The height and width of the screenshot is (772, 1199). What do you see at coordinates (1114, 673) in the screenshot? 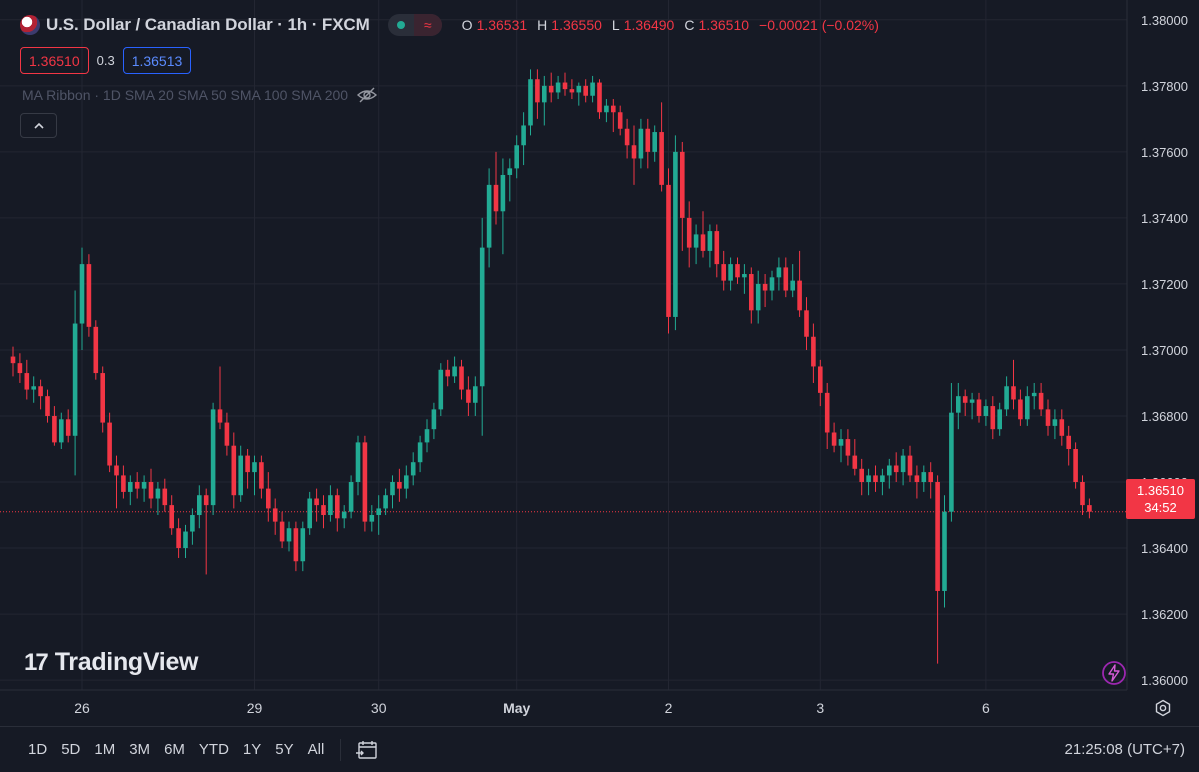
I see `lightning-icon` at bounding box center [1114, 673].